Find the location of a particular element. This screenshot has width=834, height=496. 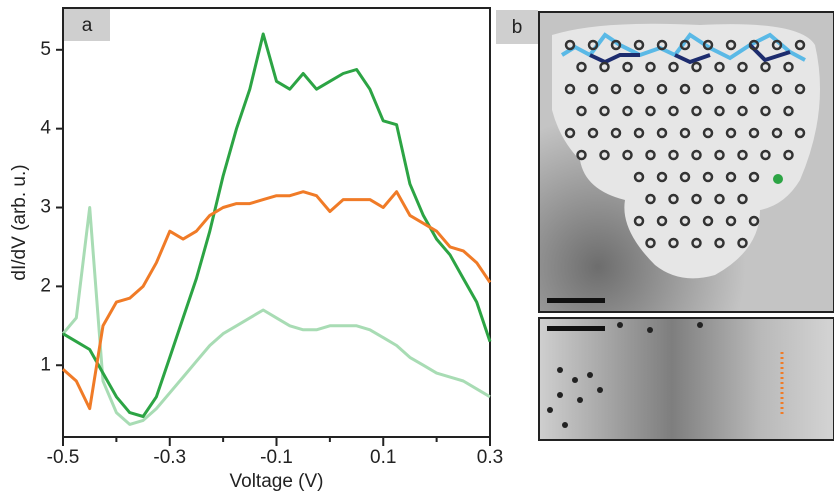

y-axis-label: dI/dV (arb. u.) is located at coordinates (19, 222).